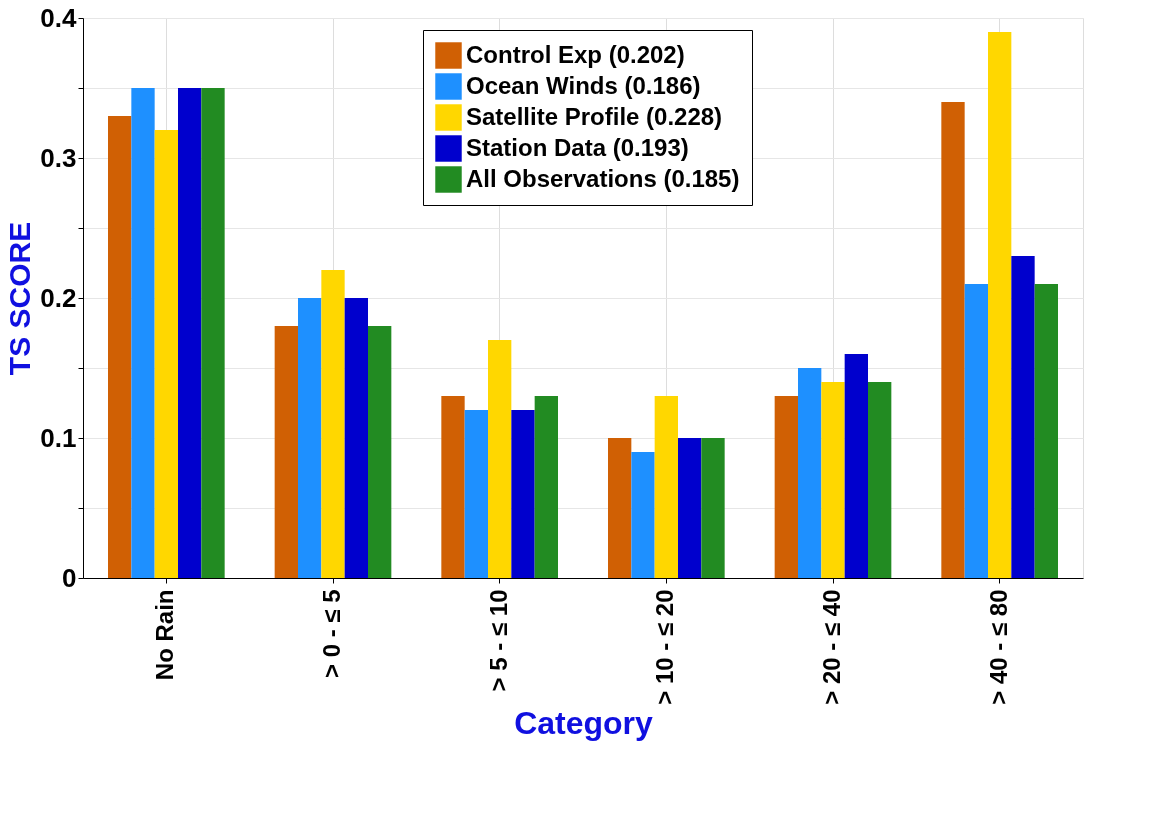 This screenshot has height=835, width=1173. What do you see at coordinates (831, 647) in the screenshot?
I see `x-tick-label: > 20 - ≤ 40` at bounding box center [831, 647].